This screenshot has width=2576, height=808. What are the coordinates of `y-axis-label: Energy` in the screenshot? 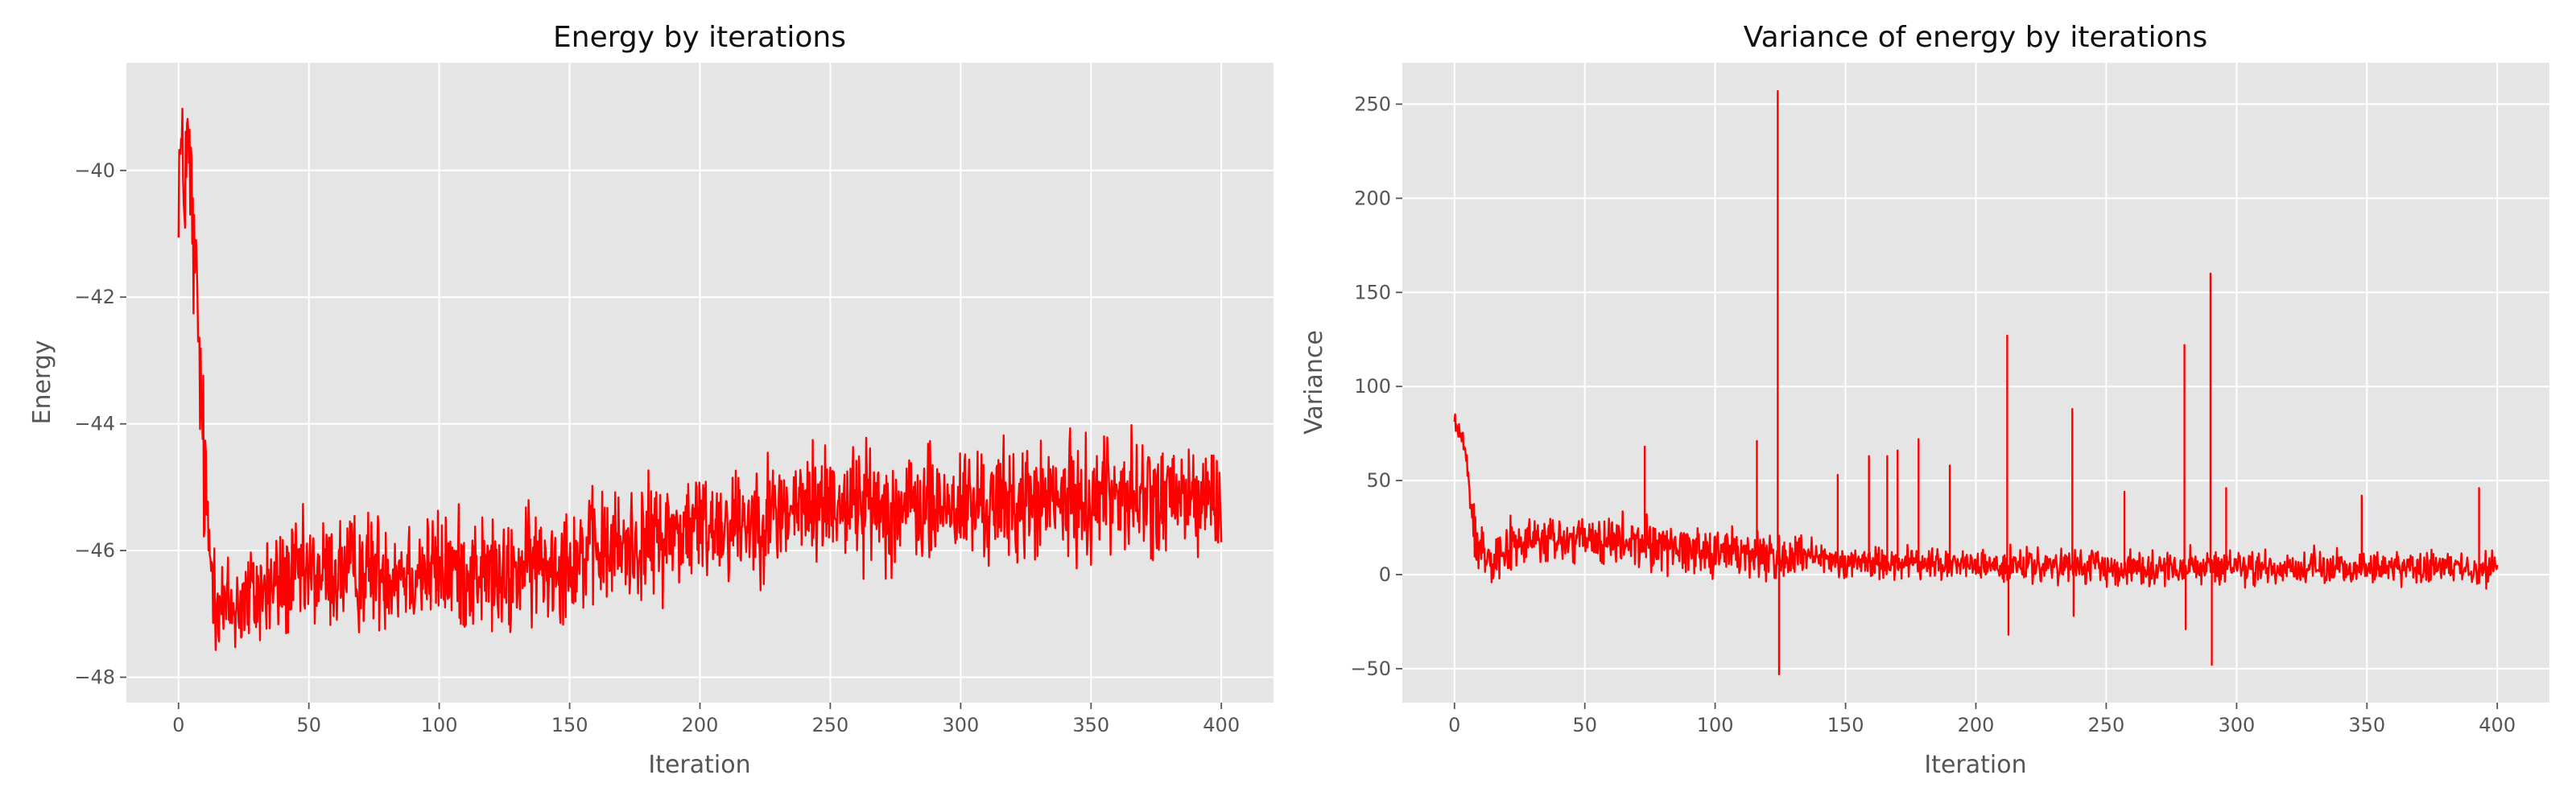 It's located at (42, 382).